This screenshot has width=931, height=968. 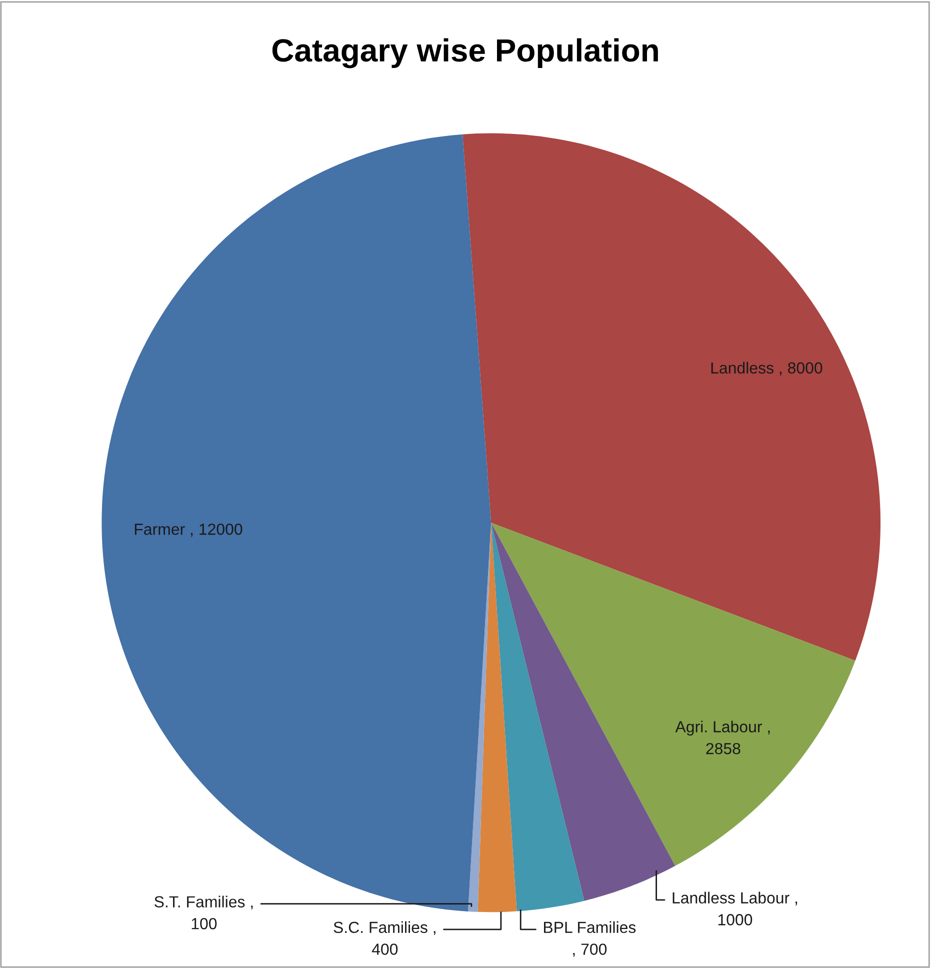 I want to click on slice-label: S.T. Families , 100, so click(x=203, y=913).